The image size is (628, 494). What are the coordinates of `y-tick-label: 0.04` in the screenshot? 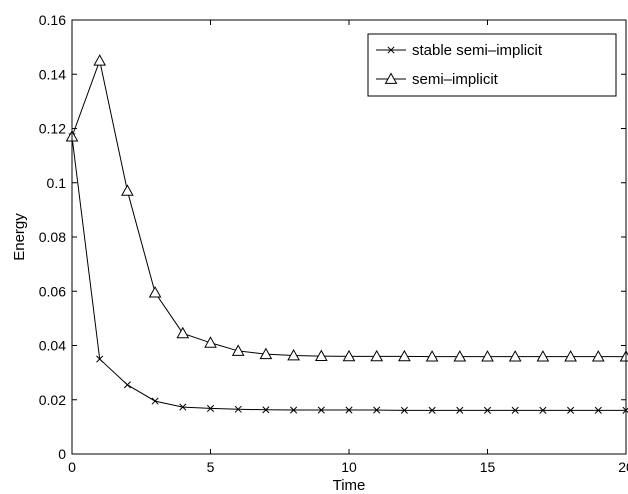 It's located at (52, 346).